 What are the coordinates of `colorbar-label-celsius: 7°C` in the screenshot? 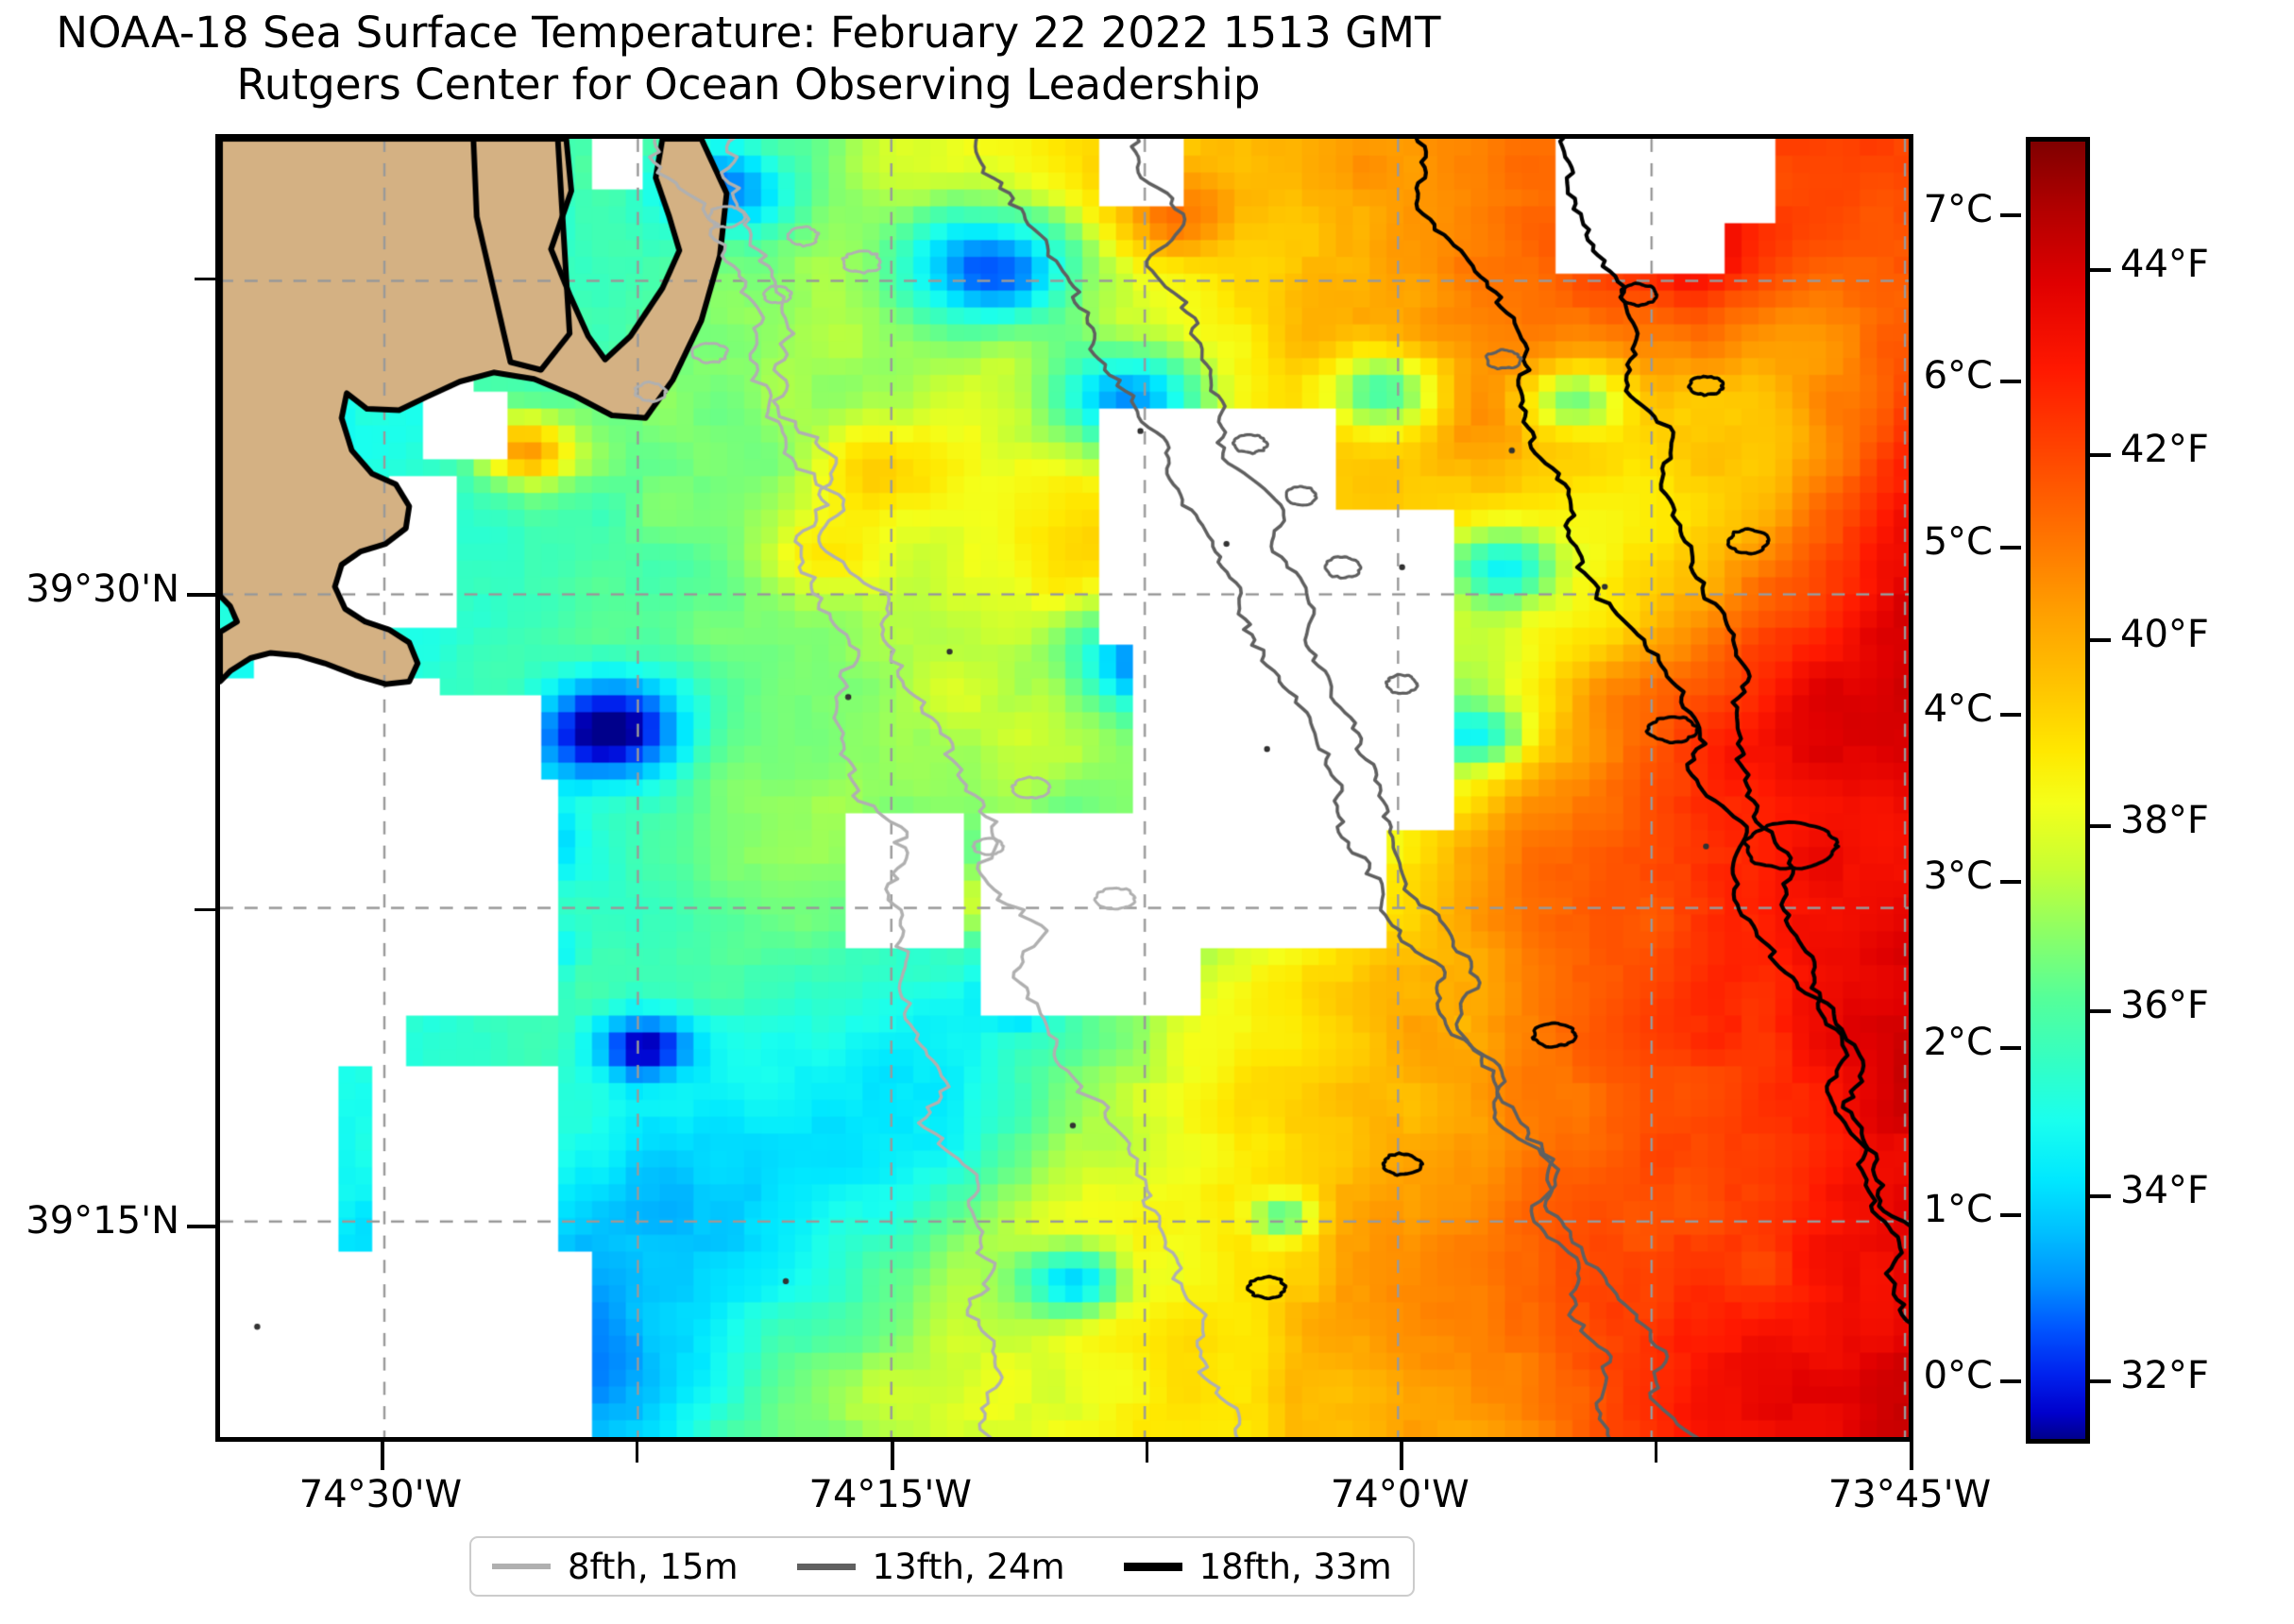 It's located at (1958, 209).